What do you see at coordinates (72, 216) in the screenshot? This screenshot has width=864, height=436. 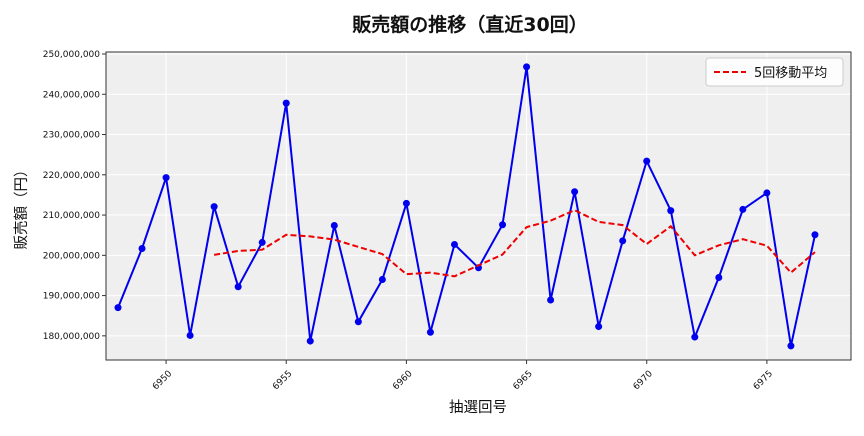 I see `y-tick-label: 210,000,000` at bounding box center [72, 216].